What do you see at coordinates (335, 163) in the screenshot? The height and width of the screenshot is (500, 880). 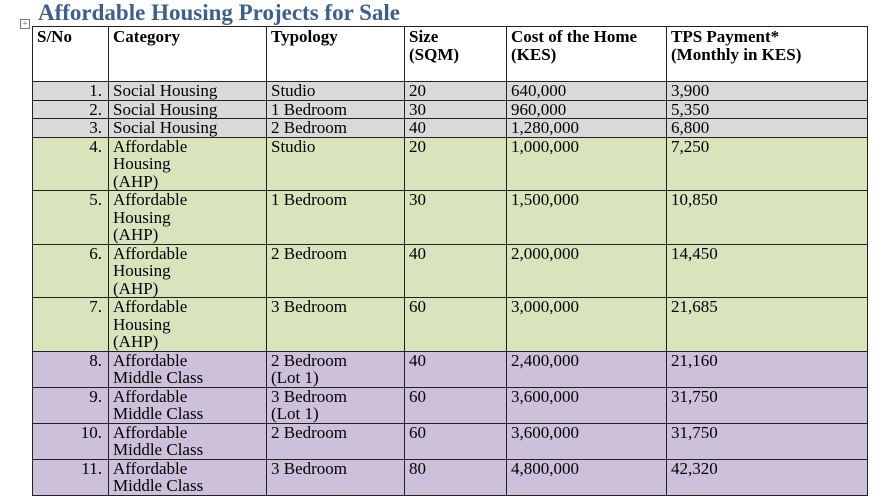 I see `table-cell: Studio` at bounding box center [335, 163].